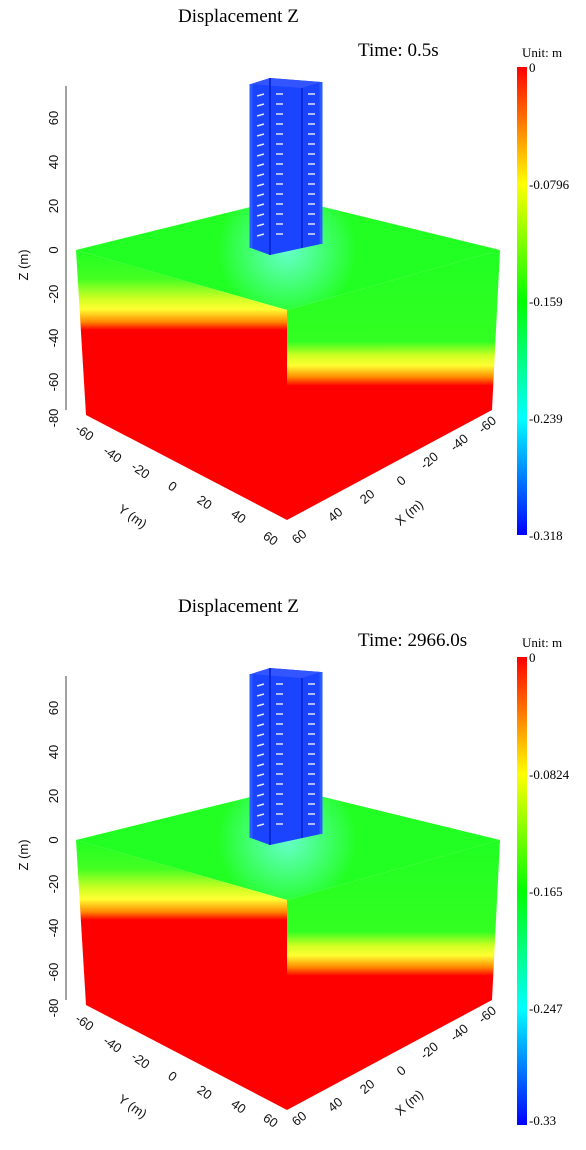  Describe the element at coordinates (549, 184) in the screenshot. I see `colorbar-tick: -0.0796` at that location.